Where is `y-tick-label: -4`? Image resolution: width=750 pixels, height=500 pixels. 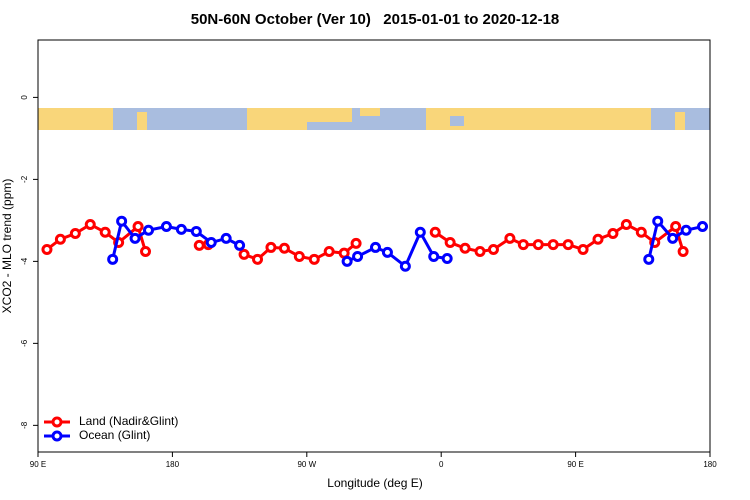 y-tick-label: -4 is located at coordinates (24, 261).